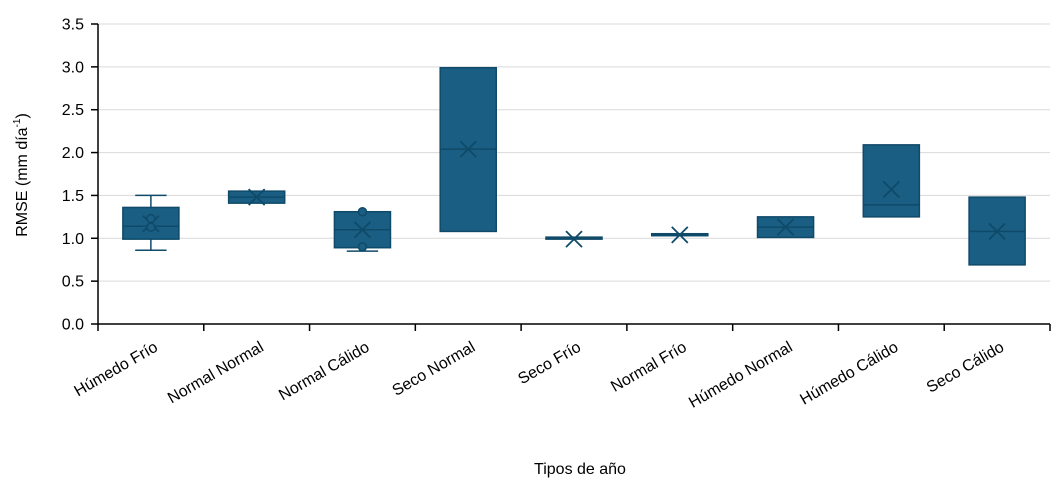 The image size is (1063, 483). Describe the element at coordinates (73, 25) in the screenshot. I see `y-tick-label: 3.5` at that location.